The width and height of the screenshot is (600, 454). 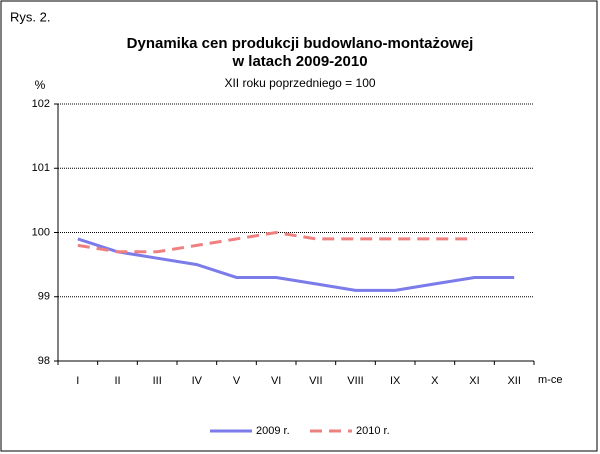 What do you see at coordinates (30, 16) in the screenshot?
I see `figure-label: Rys. 2.` at bounding box center [30, 16].